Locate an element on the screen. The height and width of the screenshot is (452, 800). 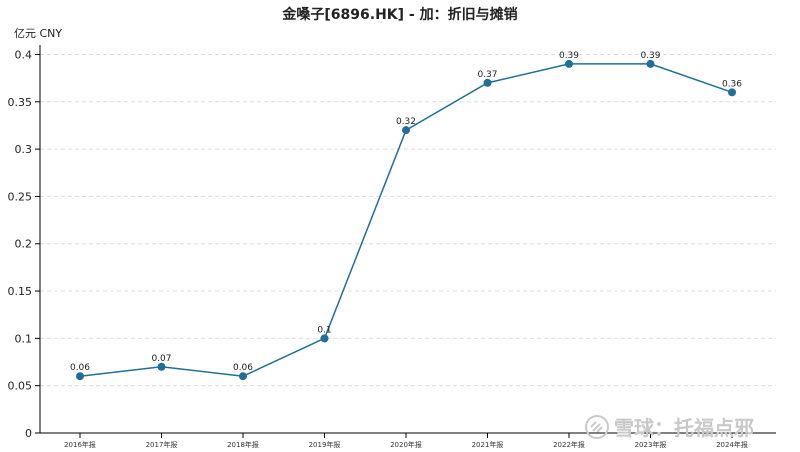
watermark: 雪球：托福点邪 is located at coordinates (669, 427).